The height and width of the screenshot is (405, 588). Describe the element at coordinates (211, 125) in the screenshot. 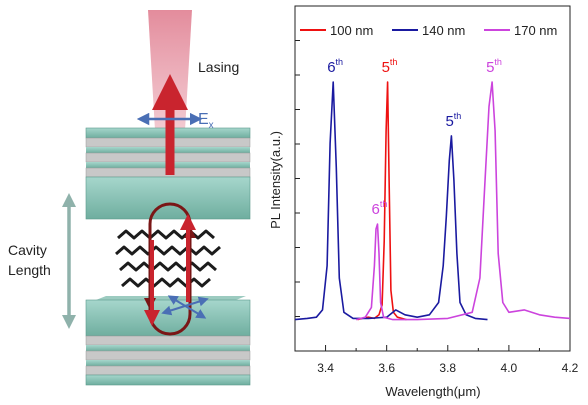

I see `field-subscript: x` at that location.